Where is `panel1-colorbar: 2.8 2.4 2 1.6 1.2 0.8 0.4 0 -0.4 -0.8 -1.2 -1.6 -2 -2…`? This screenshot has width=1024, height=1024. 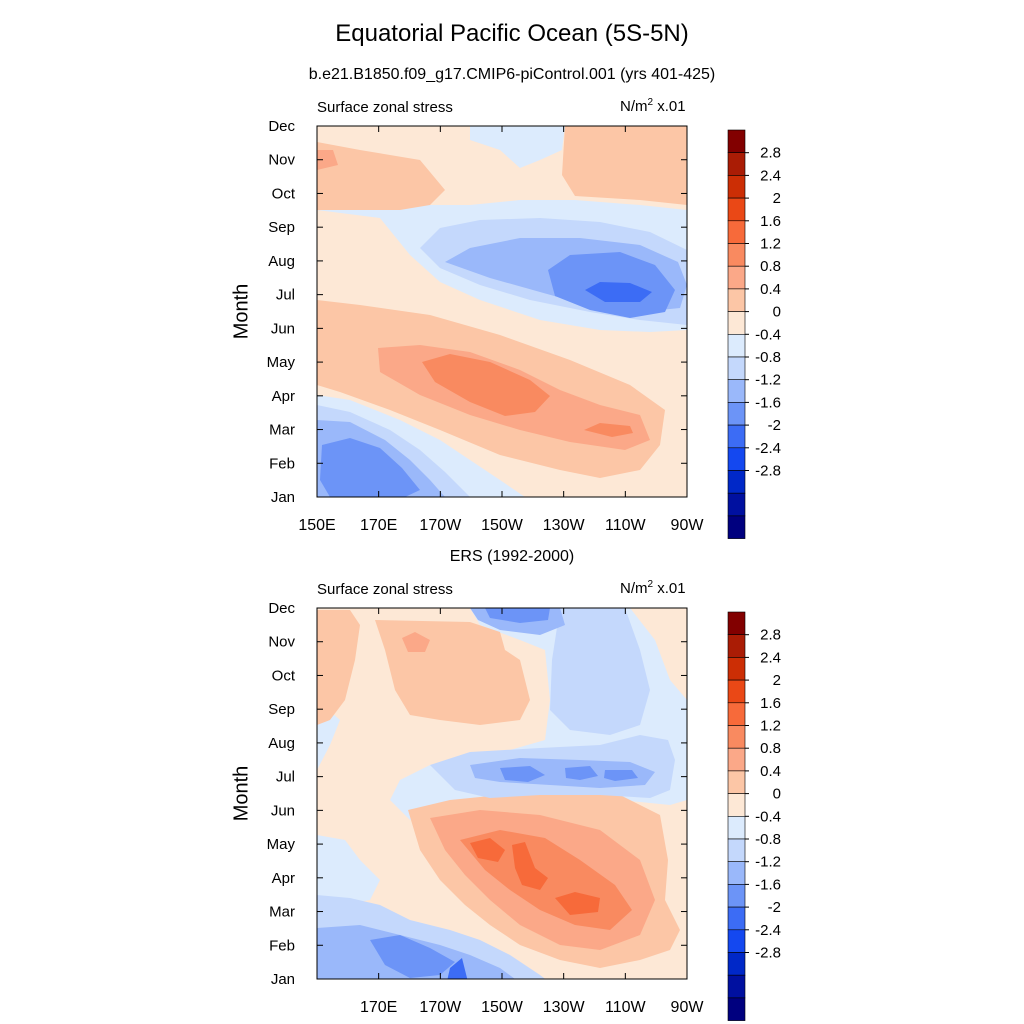
panel1-colorbar: 2.8 2.4 2 1.6 1.2 0.8 0.4 0 -0.4 -0.8 -1.2 -1.6 -2 -2… is located at coordinates (754, 334).